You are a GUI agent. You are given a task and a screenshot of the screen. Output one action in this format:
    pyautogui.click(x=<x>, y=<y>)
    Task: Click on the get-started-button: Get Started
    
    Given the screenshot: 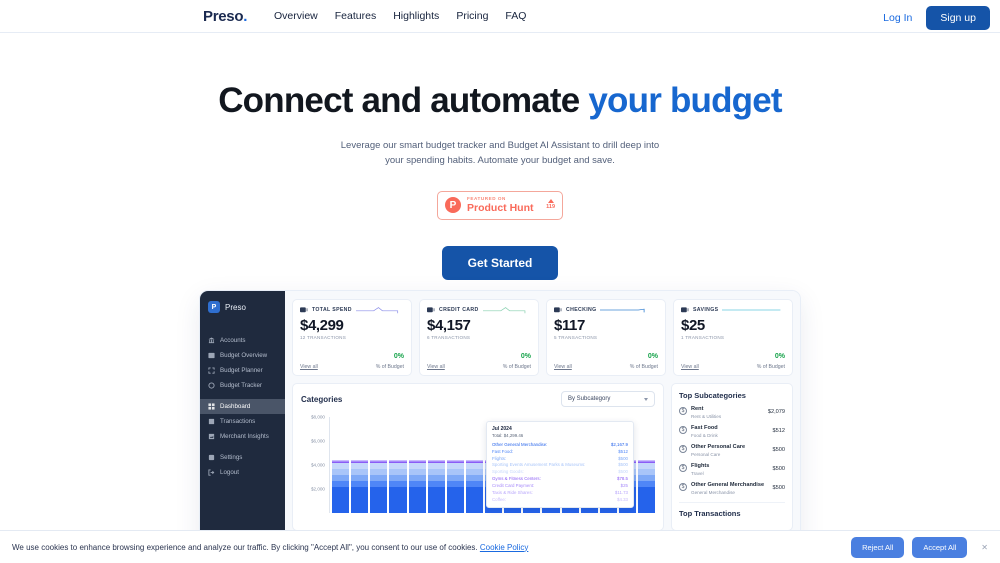 What is the action you would take?
    pyautogui.click(x=500, y=262)
    